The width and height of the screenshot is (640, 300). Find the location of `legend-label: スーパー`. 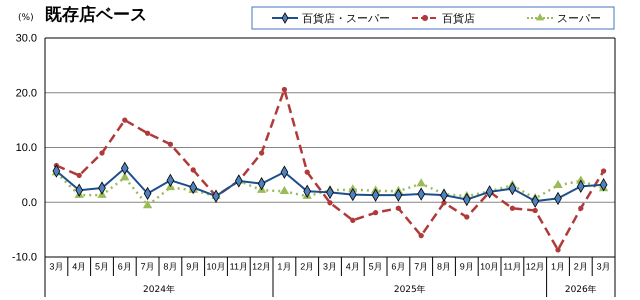

legend-label: スーパー is located at coordinates (579, 18).